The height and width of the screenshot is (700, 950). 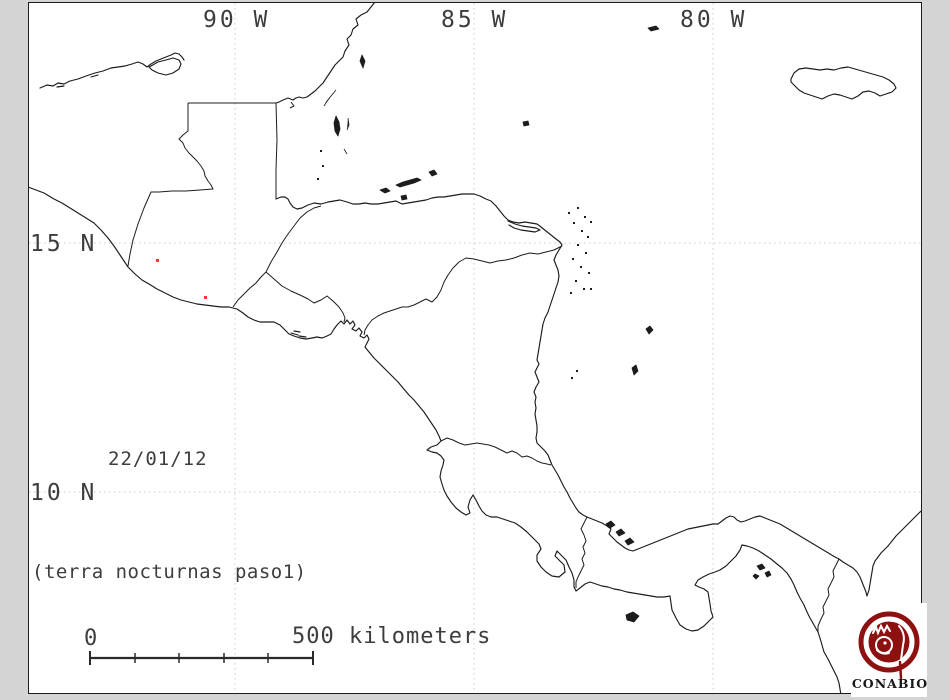 I want to click on dataset-annotation: (terra nocturnas paso1), so click(x=169, y=572).